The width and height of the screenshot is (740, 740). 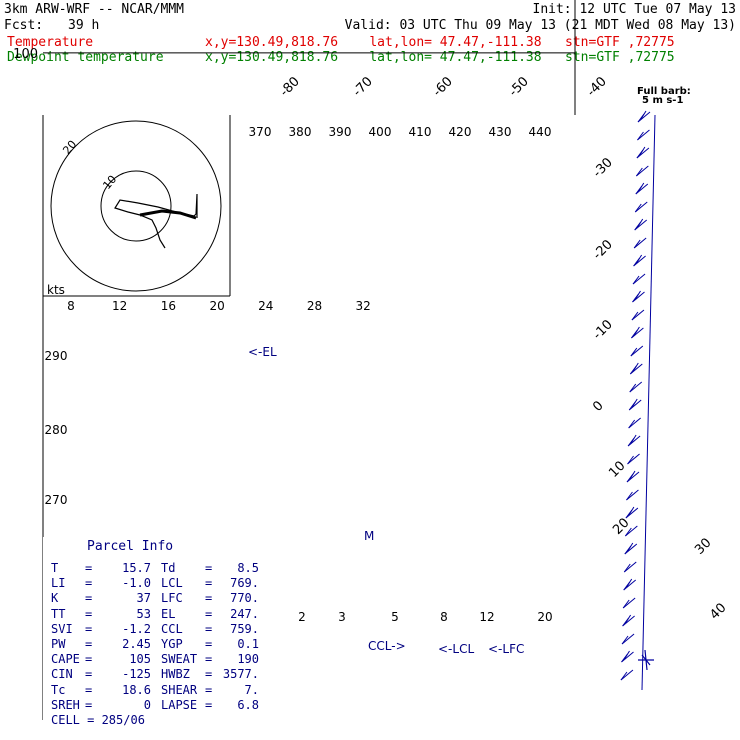 I want to click on wind-barb-staff, so click(x=648, y=402).